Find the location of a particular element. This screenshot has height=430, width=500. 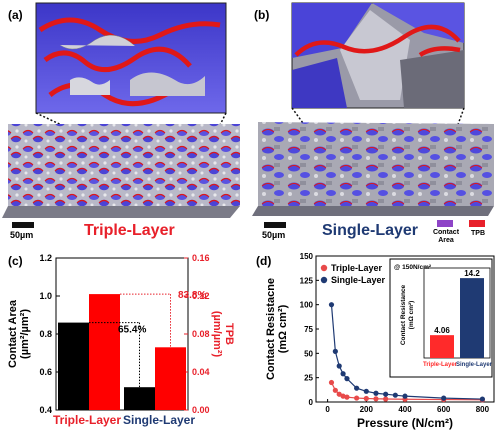

panel-b-scale-bar is located at coordinates (275, 225).